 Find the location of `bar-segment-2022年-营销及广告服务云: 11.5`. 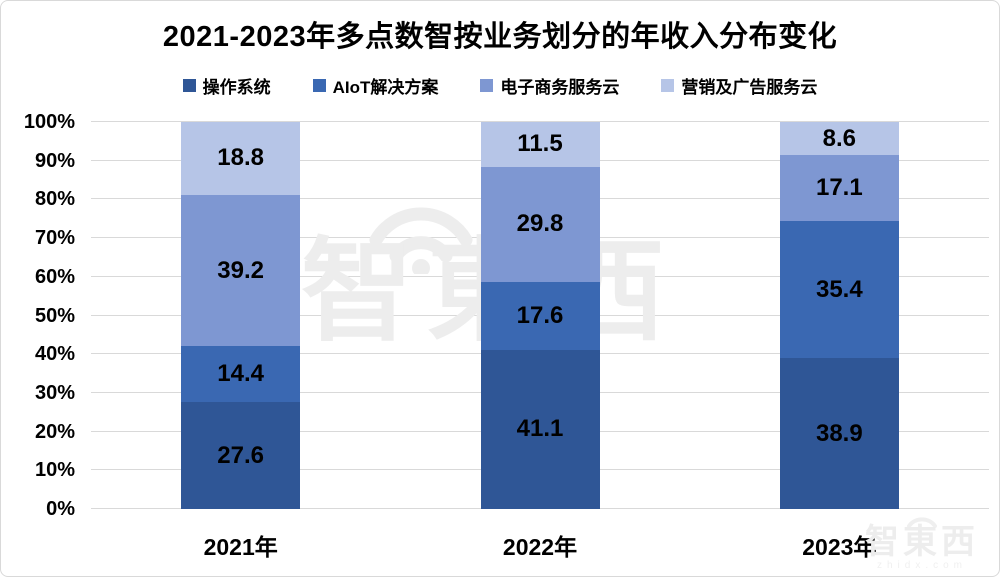

bar-segment-2022年-营销及广告服务云: 11.5 is located at coordinates (540, 144).